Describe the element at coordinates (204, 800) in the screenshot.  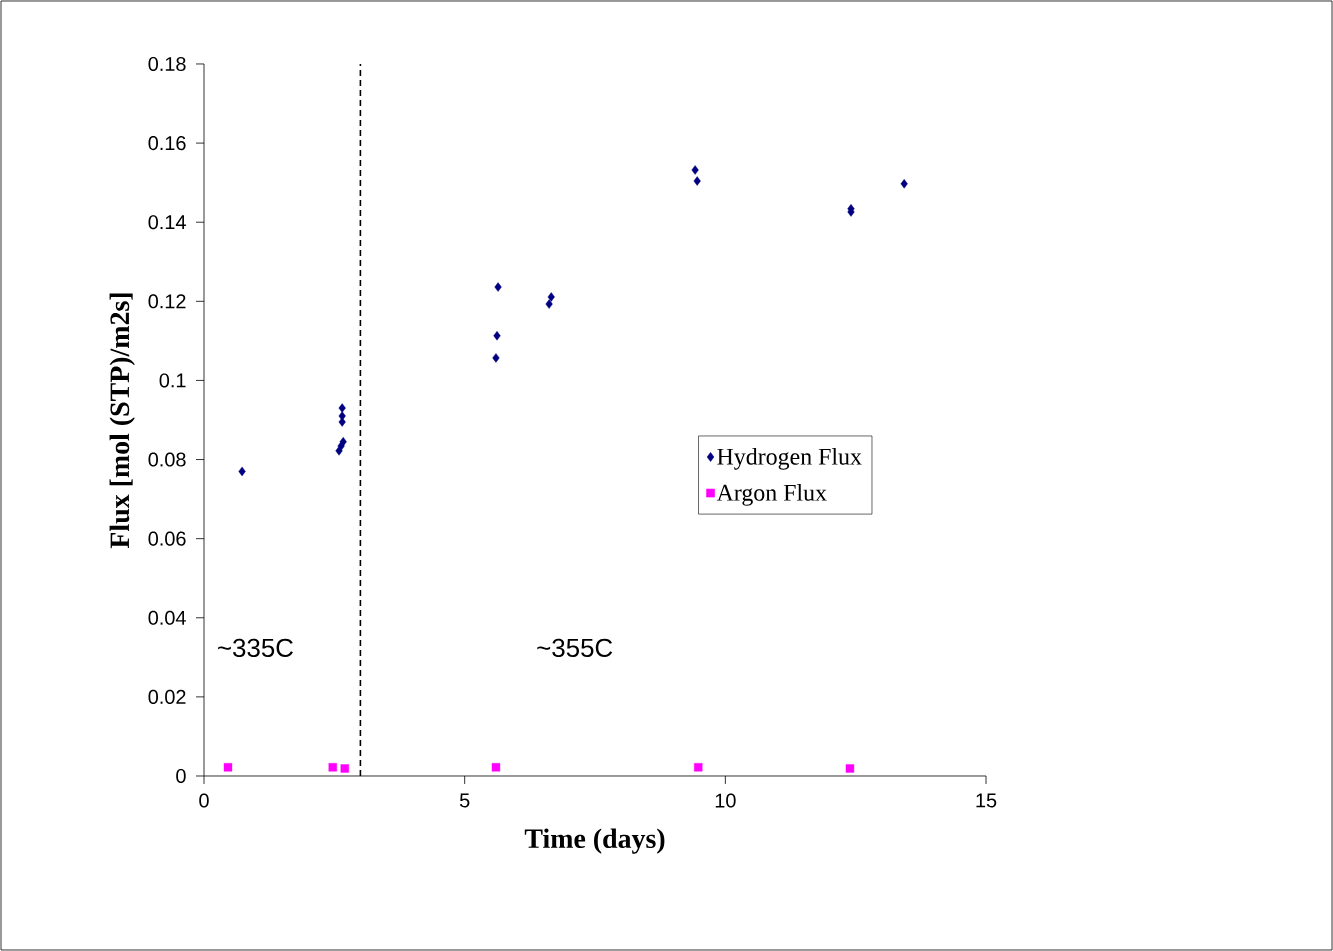
I see `x-tick-label: 0` at that location.